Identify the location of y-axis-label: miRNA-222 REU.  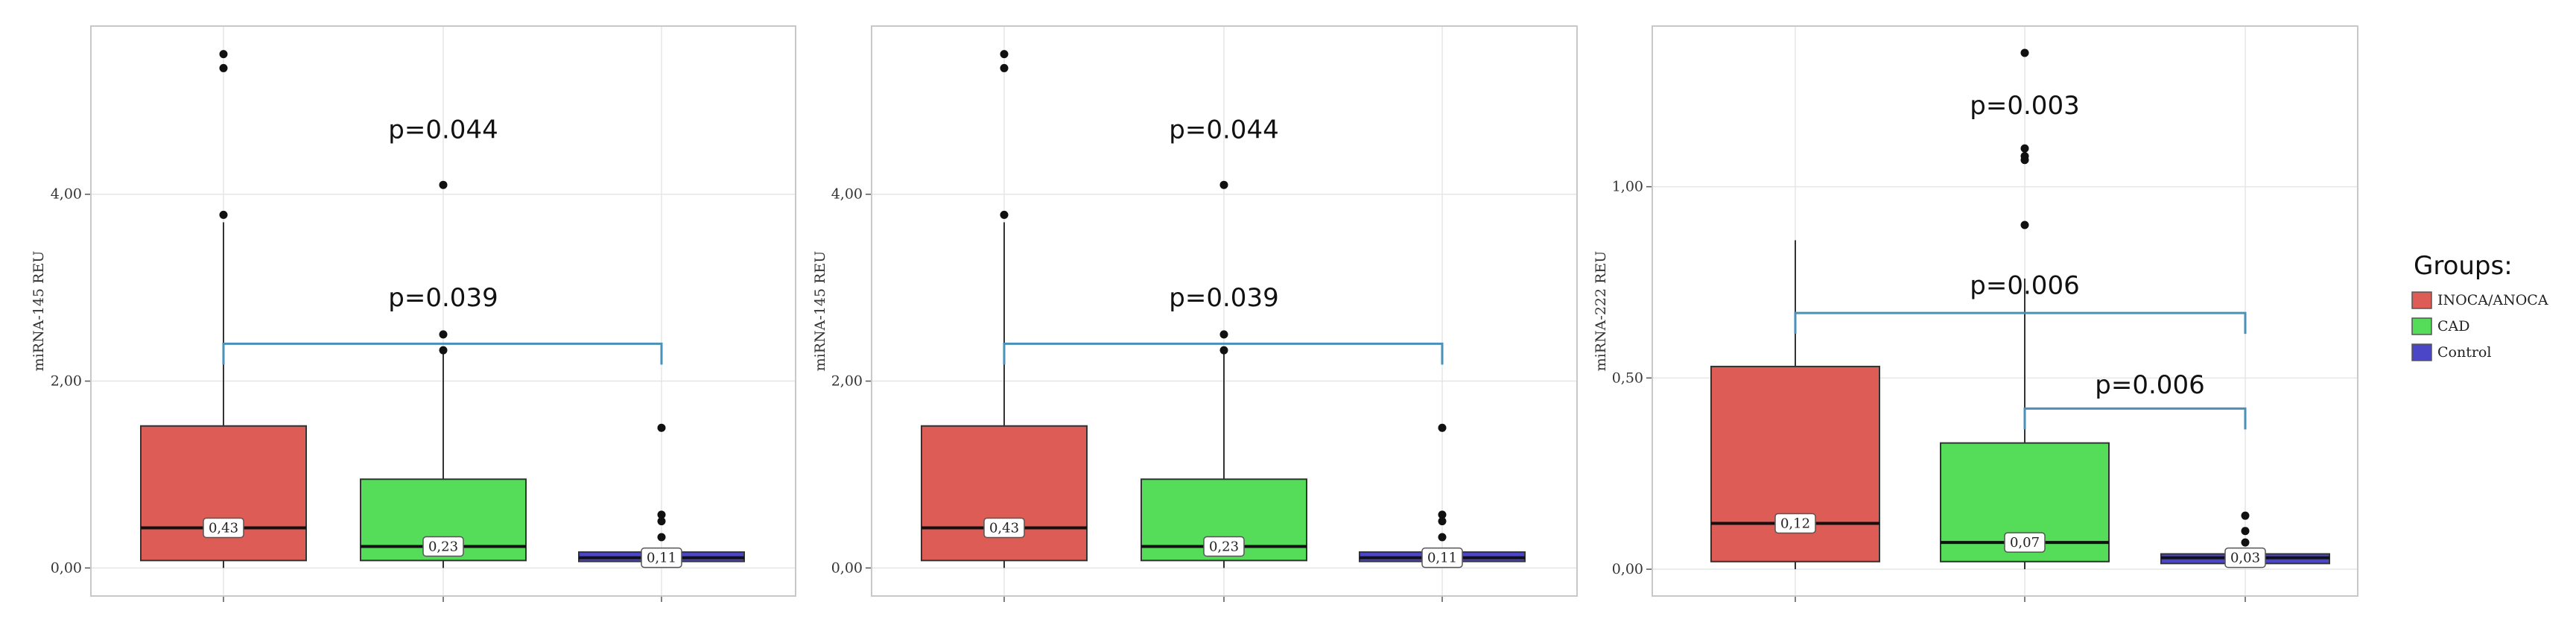
(1601, 311).